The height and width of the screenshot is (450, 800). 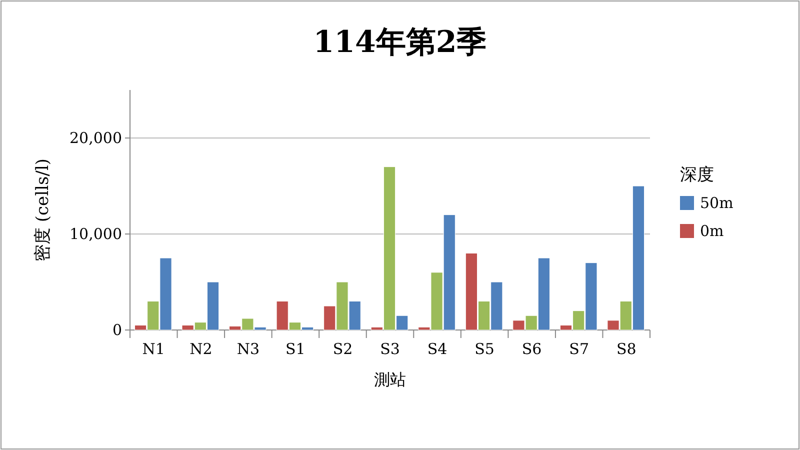 I want to click on x-tick-label: N2, so click(x=201, y=349).